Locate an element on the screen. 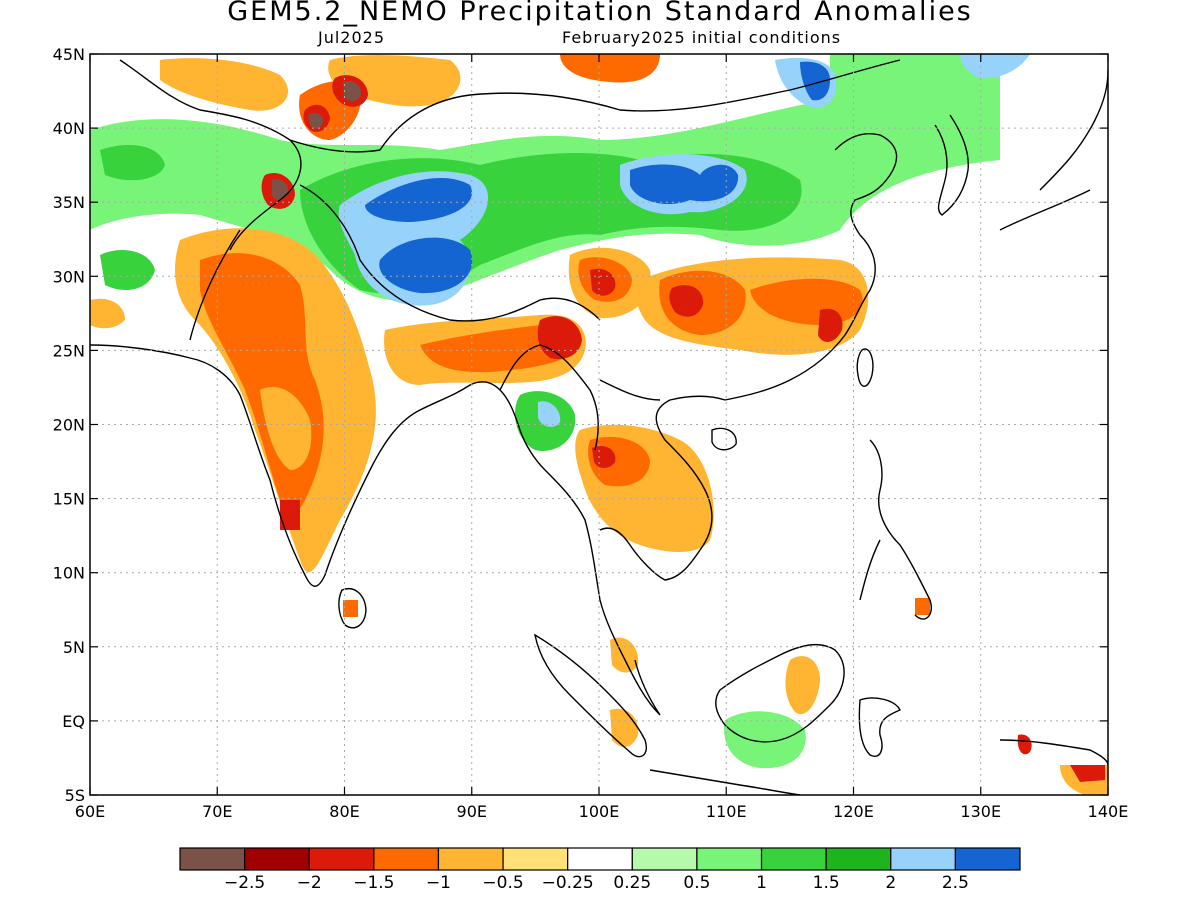  srilanka is located at coordinates (352, 608).